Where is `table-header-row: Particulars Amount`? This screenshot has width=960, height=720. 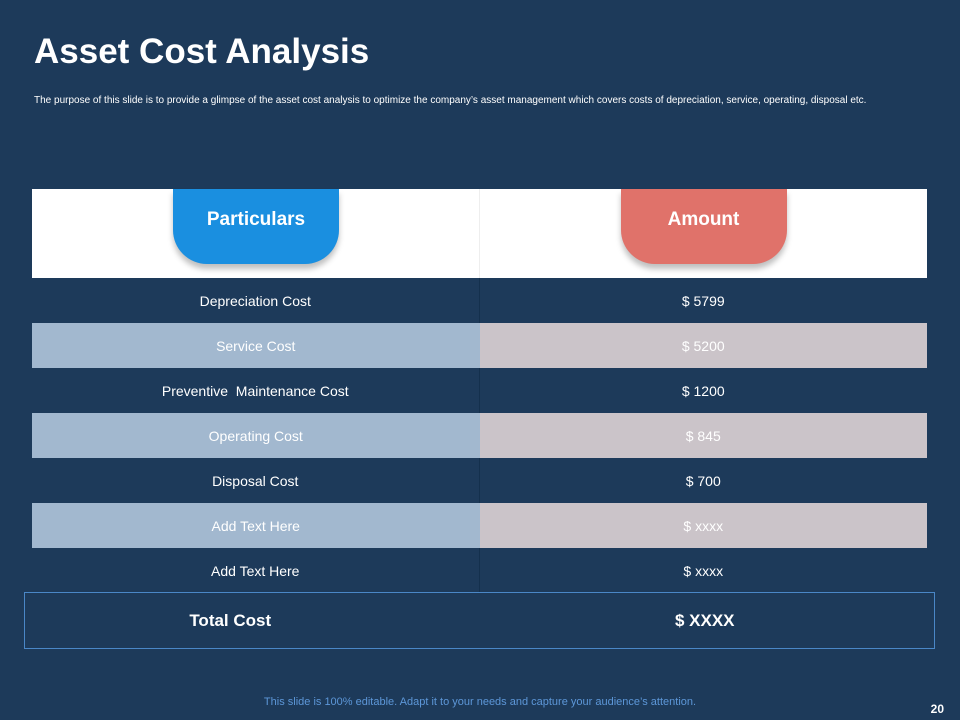 table-header-row: Particulars Amount is located at coordinates (479, 233).